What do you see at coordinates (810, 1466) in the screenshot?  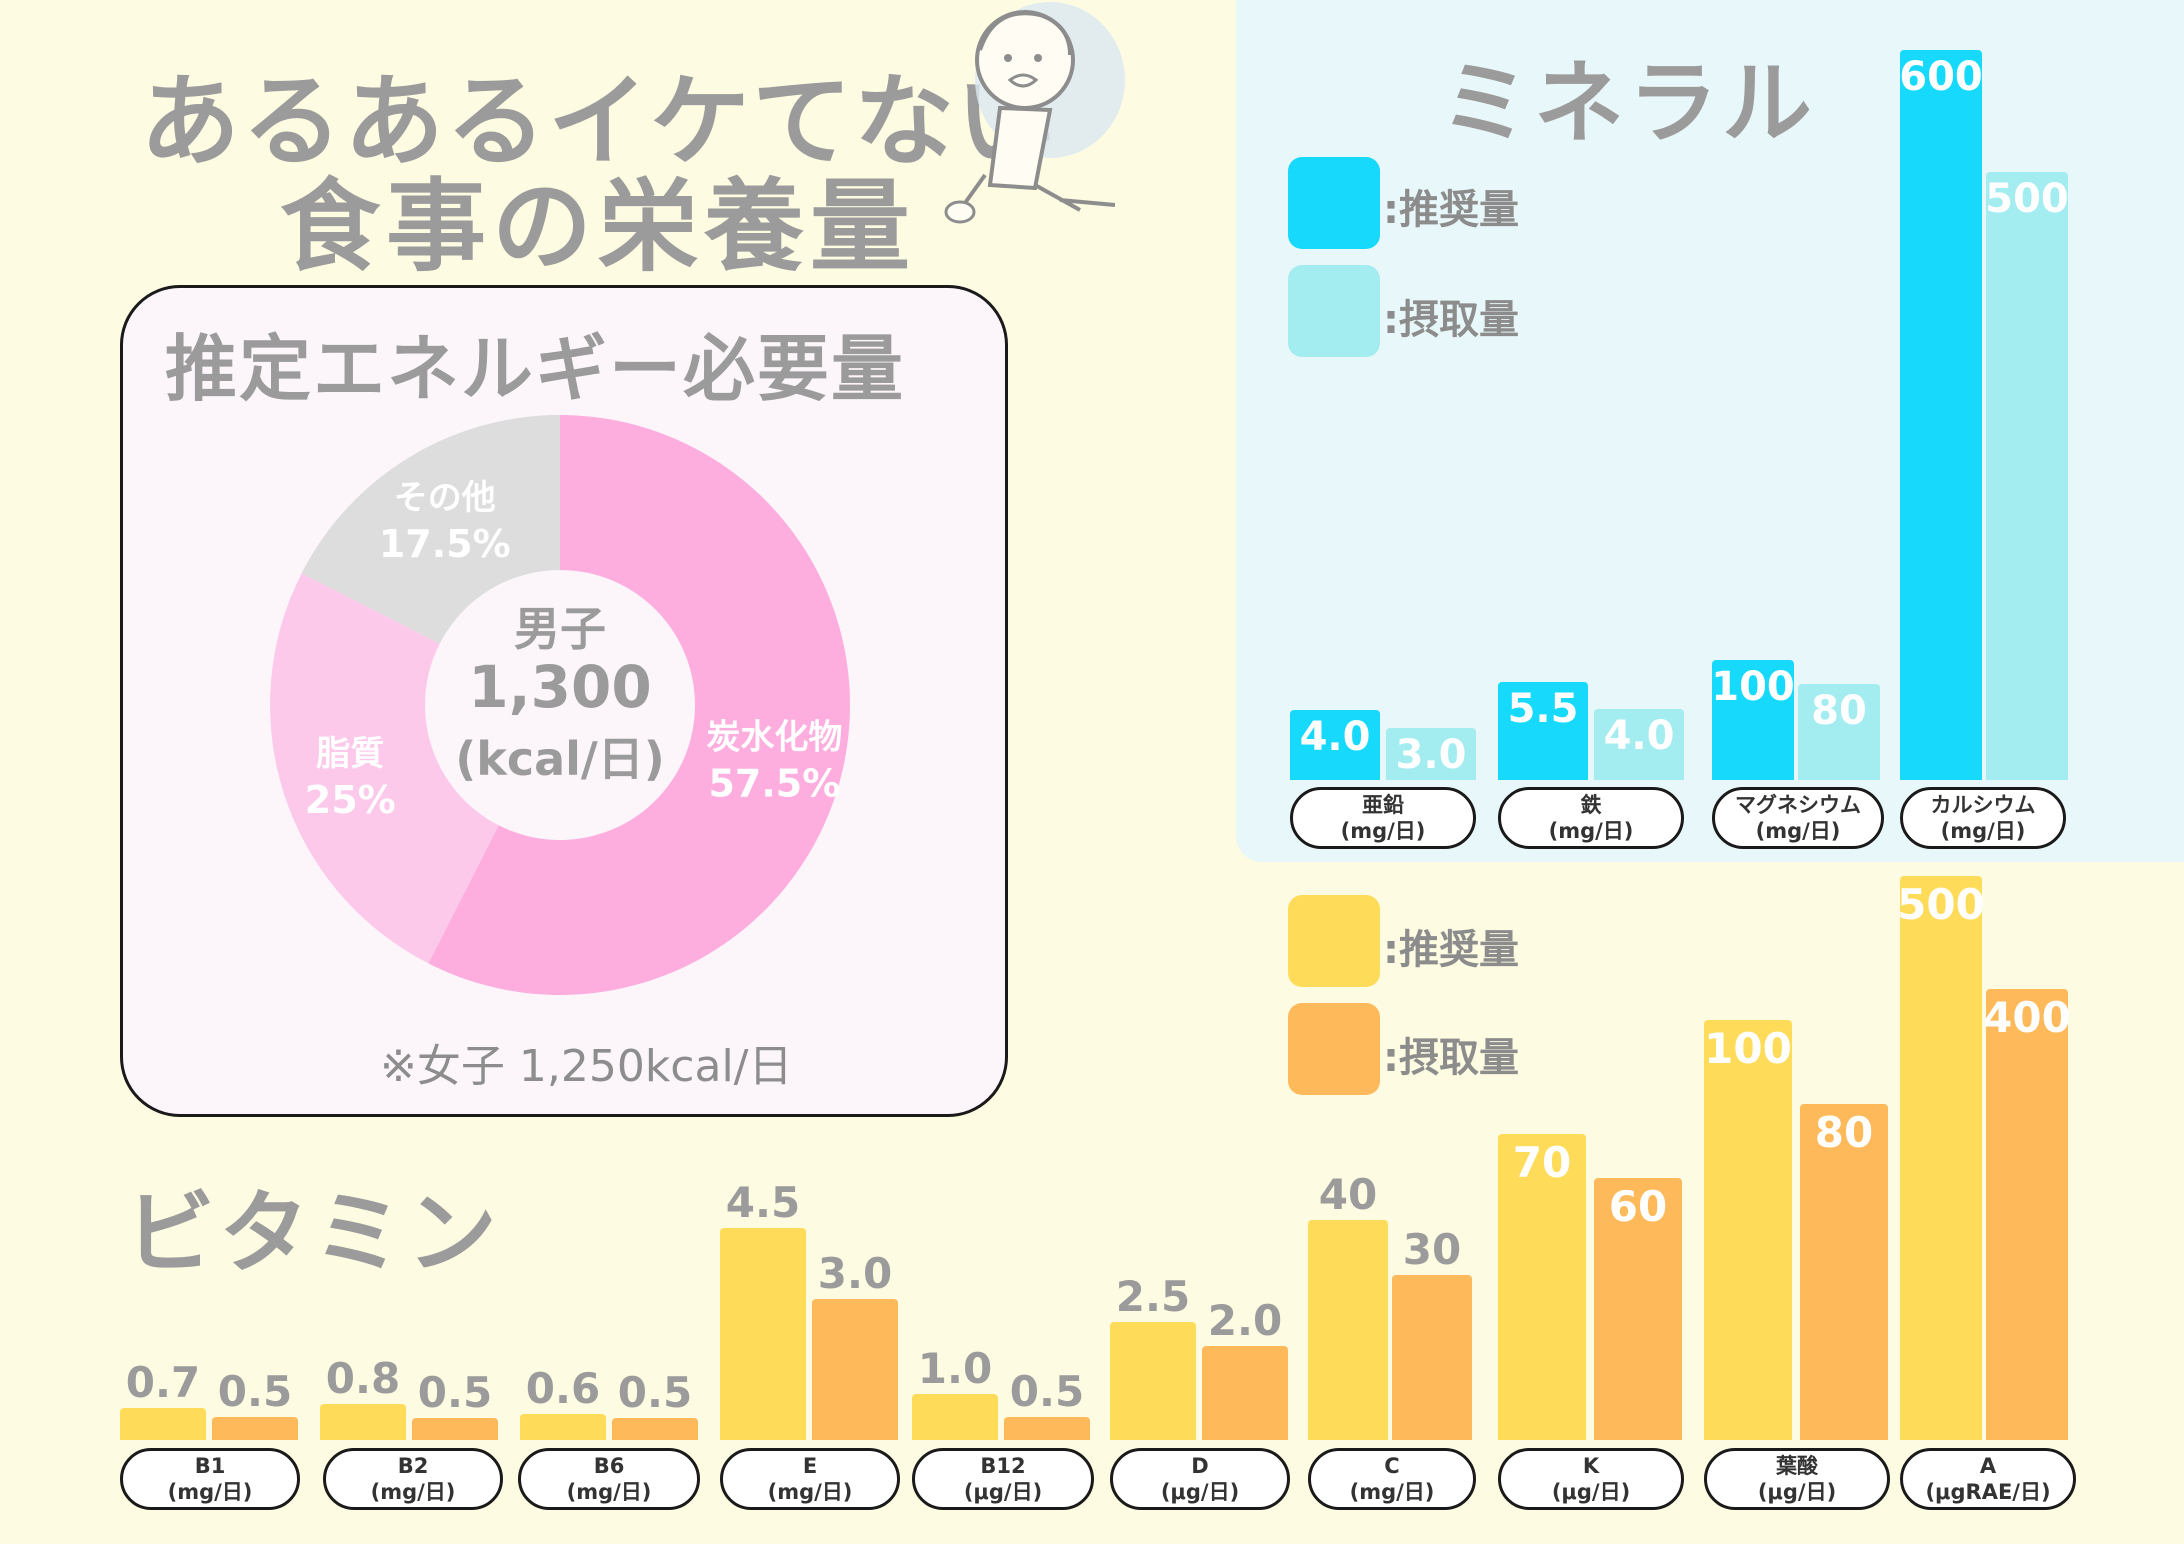 I see `category-name: E` at bounding box center [810, 1466].